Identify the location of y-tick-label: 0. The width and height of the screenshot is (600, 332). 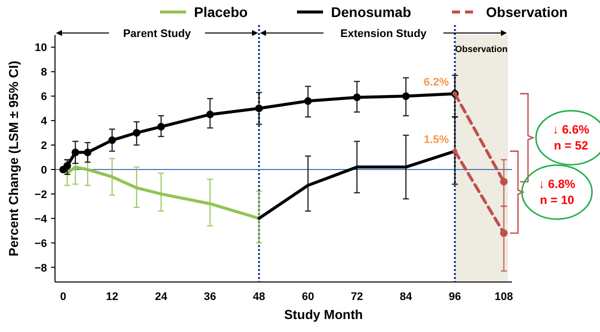
(43, 170).